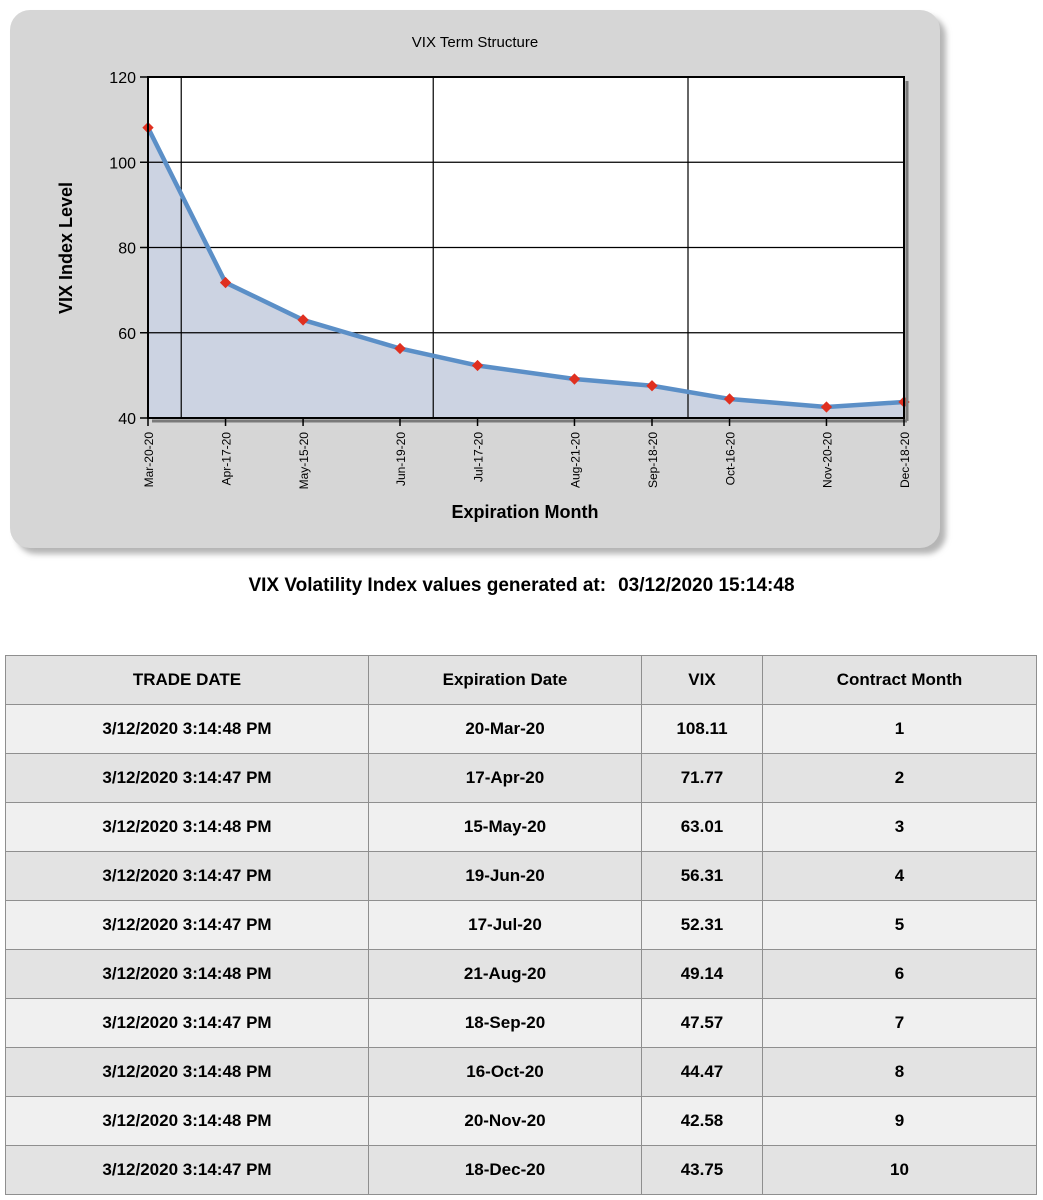 This screenshot has width=1043, height=1200. What do you see at coordinates (127, 249) in the screenshot?
I see `y-tick-label: 80` at bounding box center [127, 249].